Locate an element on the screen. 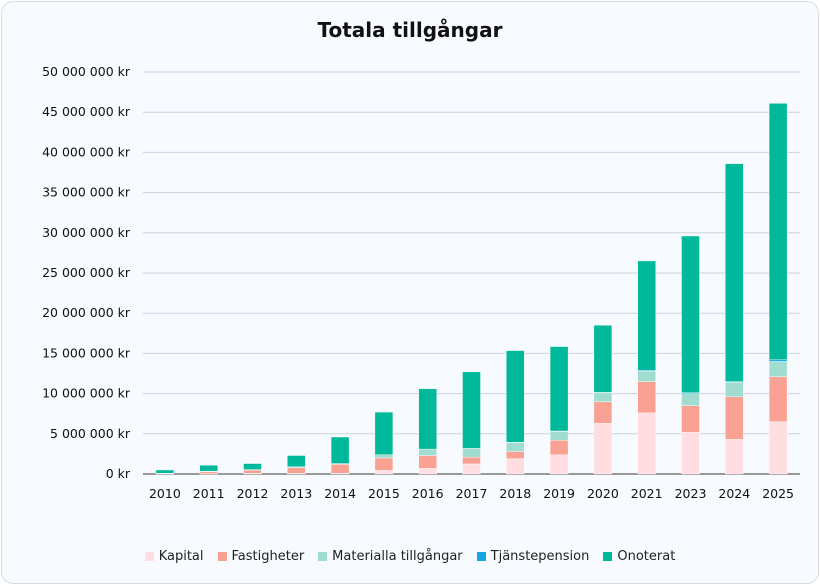  legend-label: Materialla tillgångar is located at coordinates (397, 556).